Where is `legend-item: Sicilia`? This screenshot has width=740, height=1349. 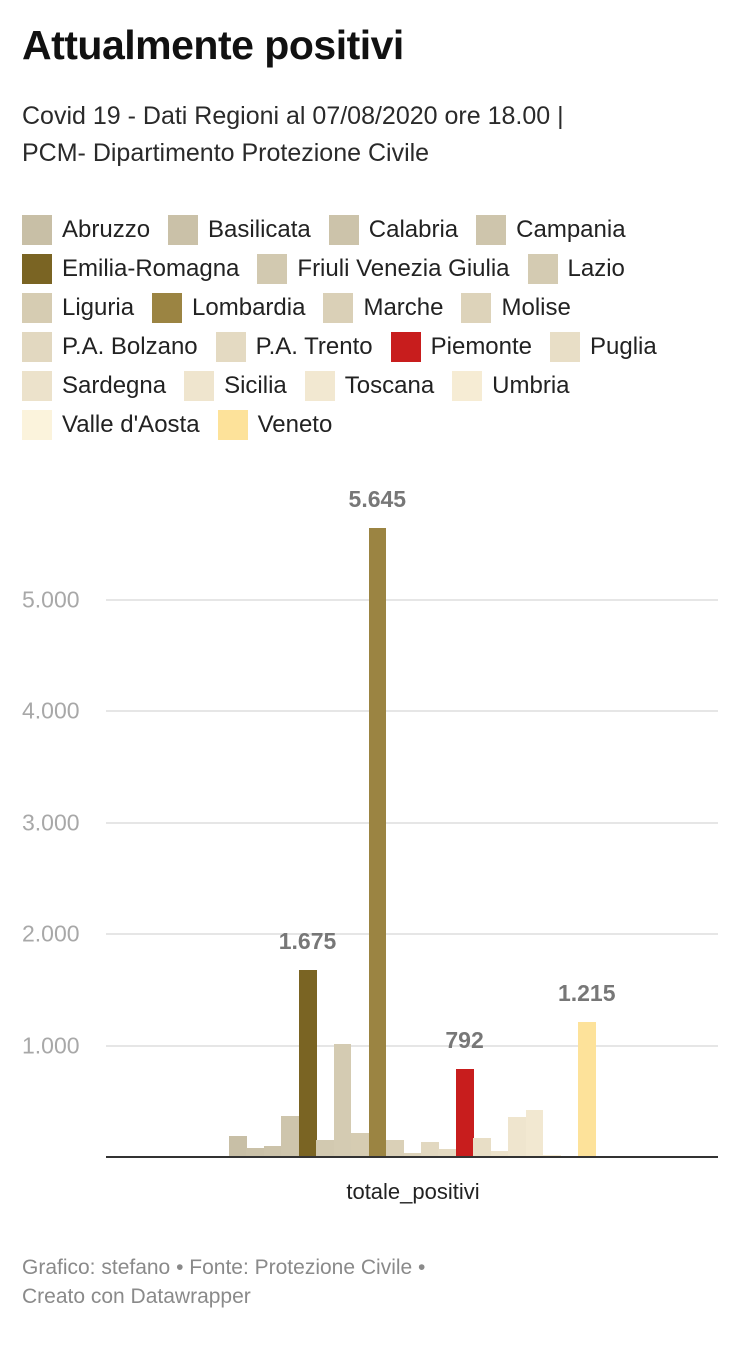 legend-item: Sicilia is located at coordinates (235, 386).